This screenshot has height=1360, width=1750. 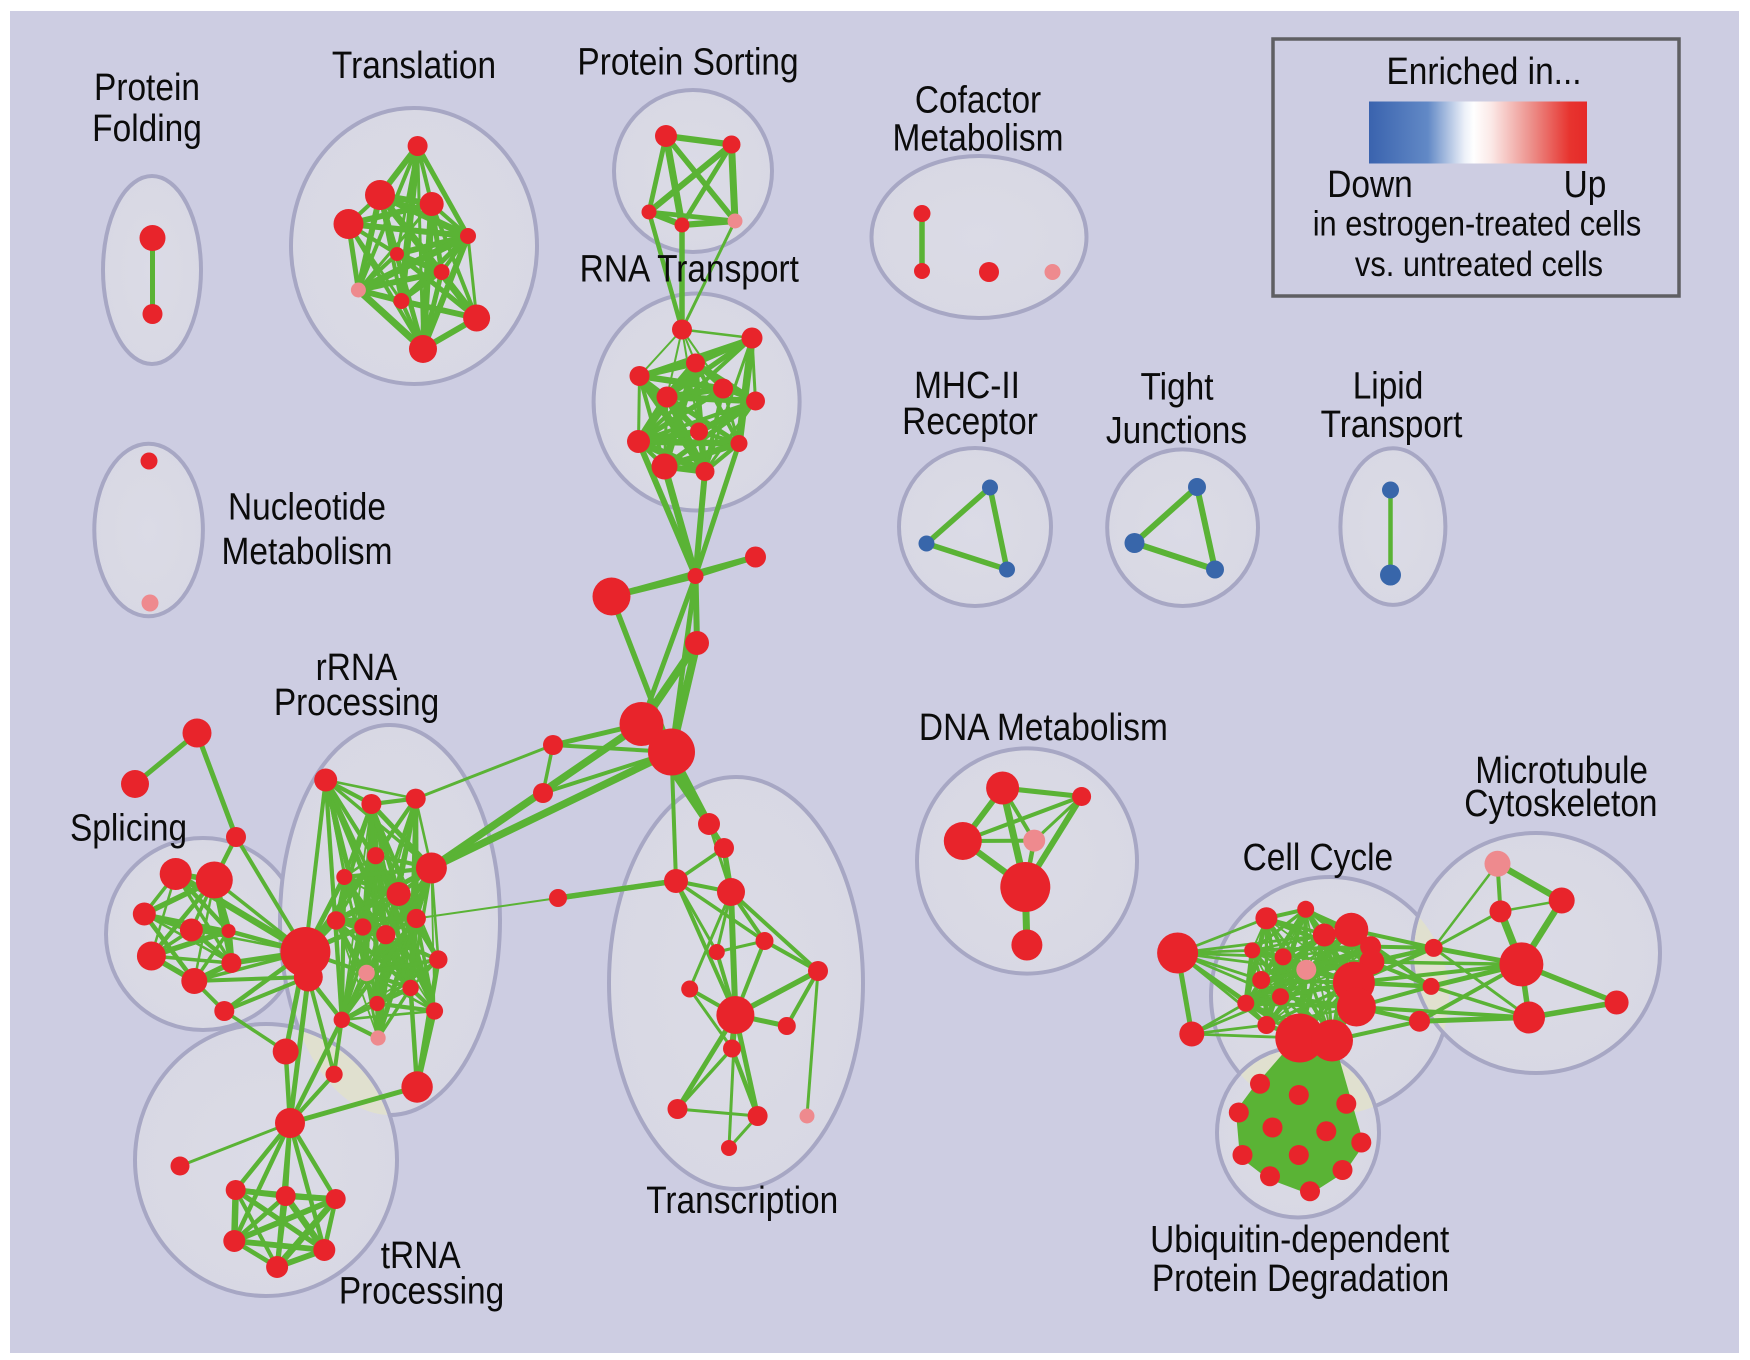 I want to click on svg-text: Ubiquitin-dependent, so click(x=1299, y=1239).